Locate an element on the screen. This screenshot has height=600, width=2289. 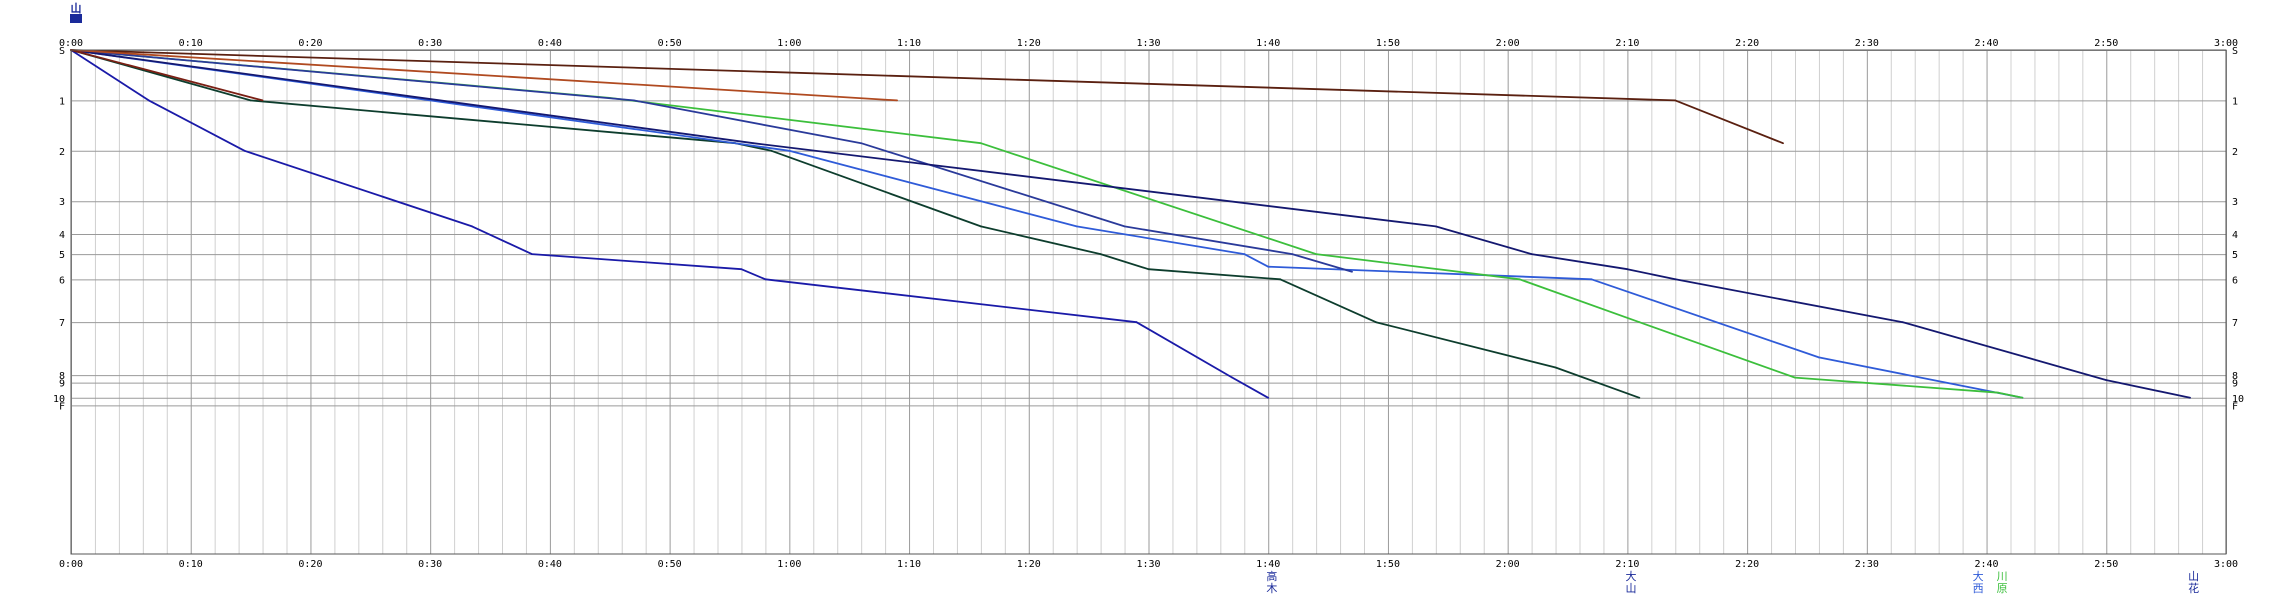
time-tick-label-top: 1:10 is located at coordinates (909, 43).